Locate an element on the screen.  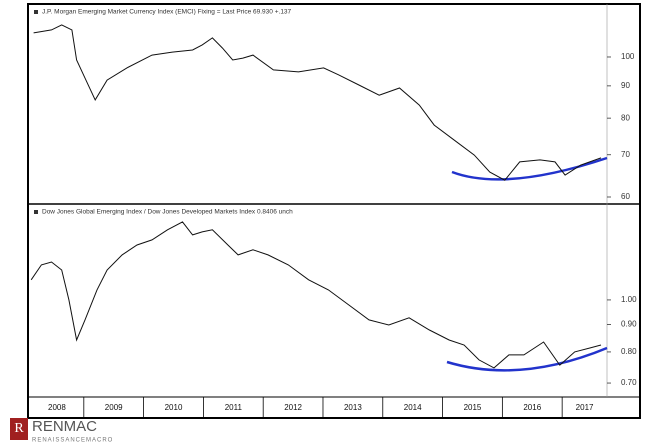
x-tick-label: 2015 is located at coordinates (473, 407).